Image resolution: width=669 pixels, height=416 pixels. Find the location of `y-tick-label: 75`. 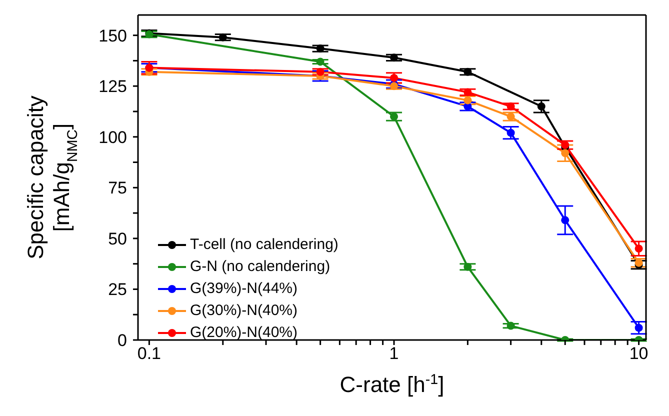

y-tick-label: 75 is located at coordinates (117, 188).